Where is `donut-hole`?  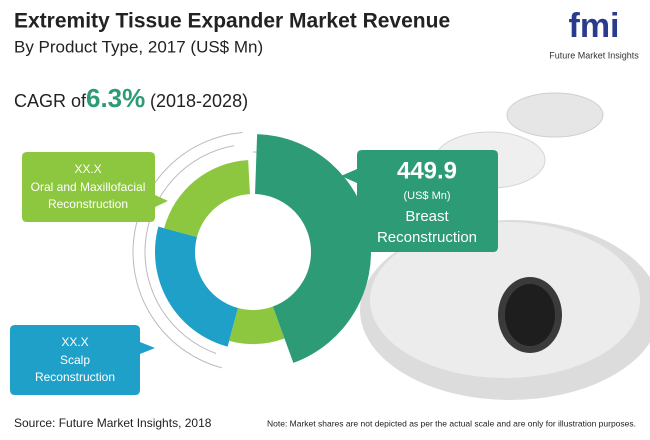 donut-hole is located at coordinates (253, 252).